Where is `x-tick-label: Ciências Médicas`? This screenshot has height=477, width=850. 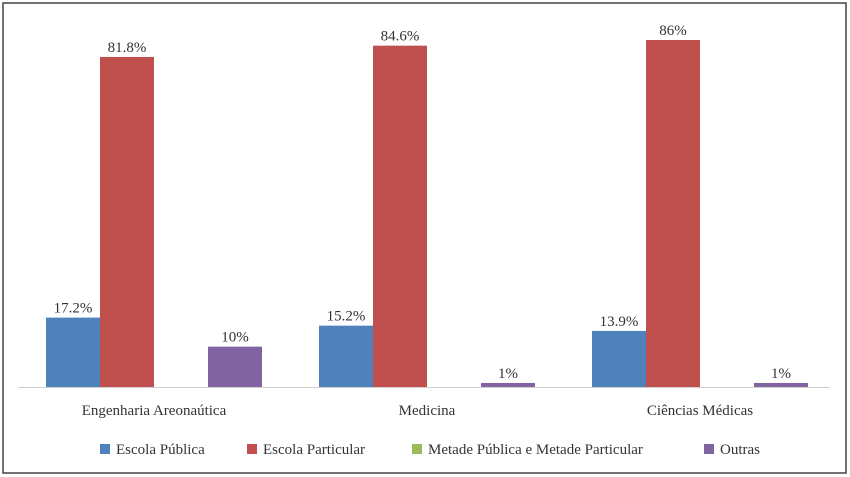
x-tick-label: Ciências Médicas is located at coordinates (700, 411).